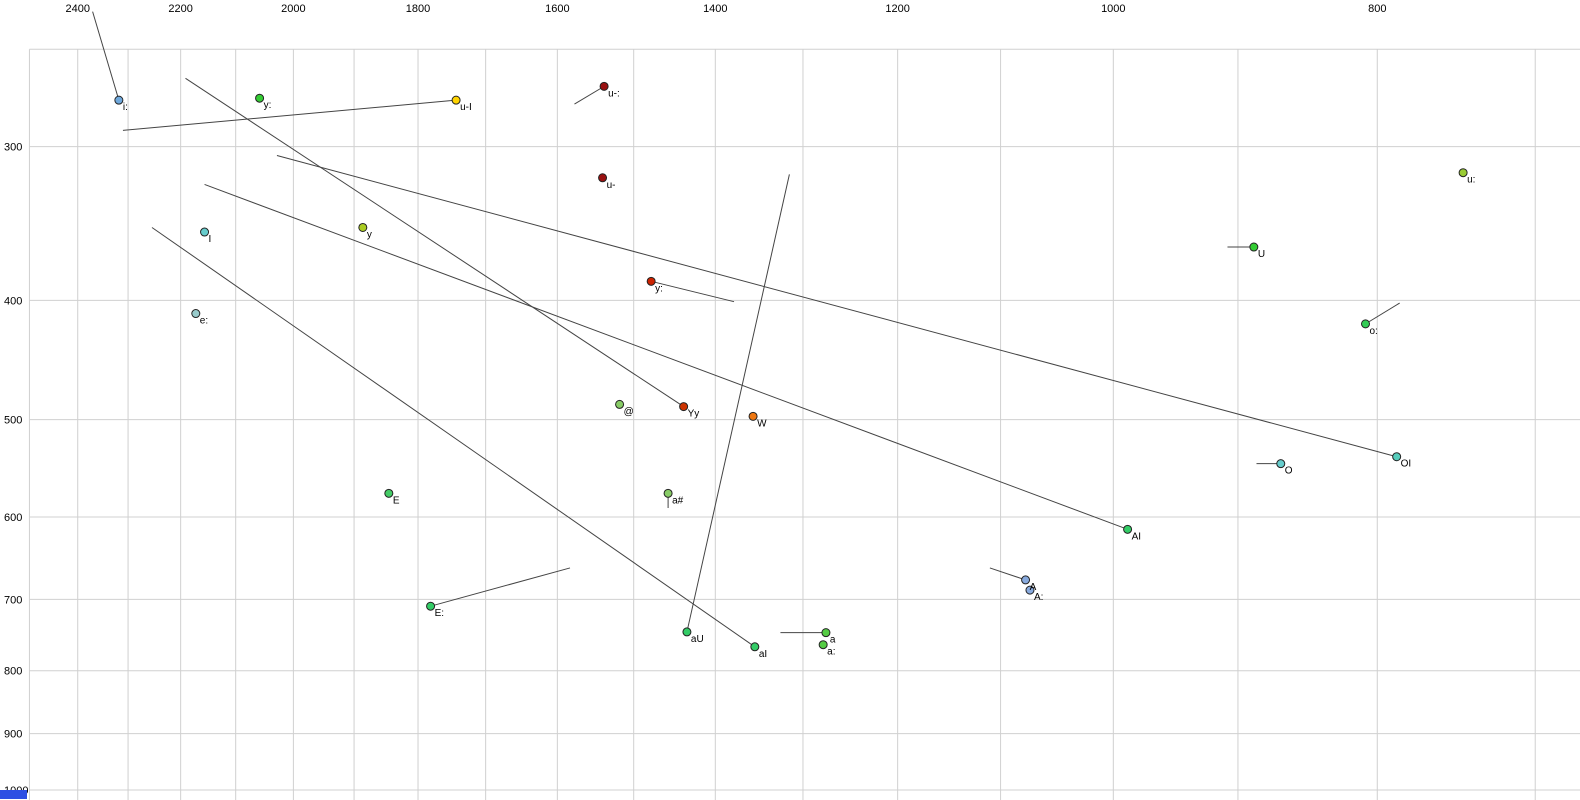  What do you see at coordinates (629, 411) in the screenshot?
I see `vowel-point-label: @` at bounding box center [629, 411].